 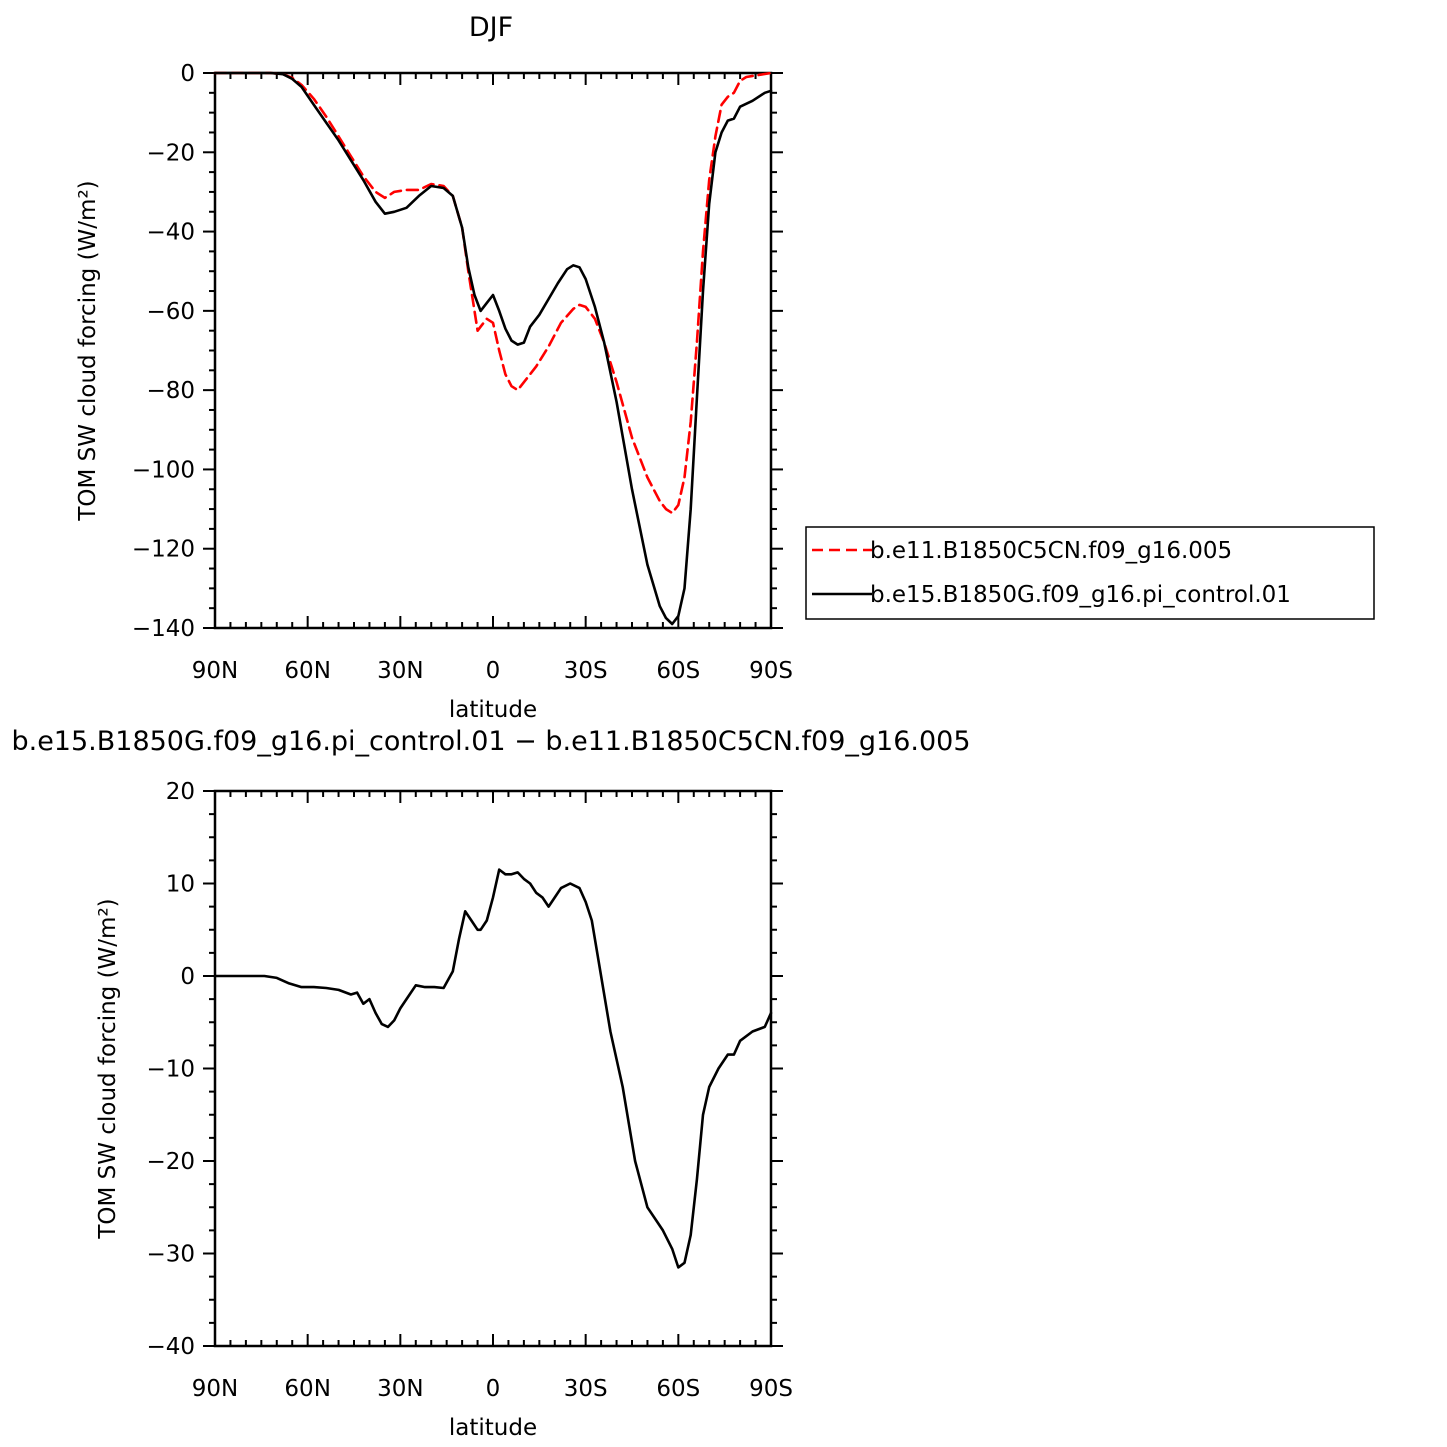 I want to click on panel2-y-tick-label: 10, so click(x=180, y=885).